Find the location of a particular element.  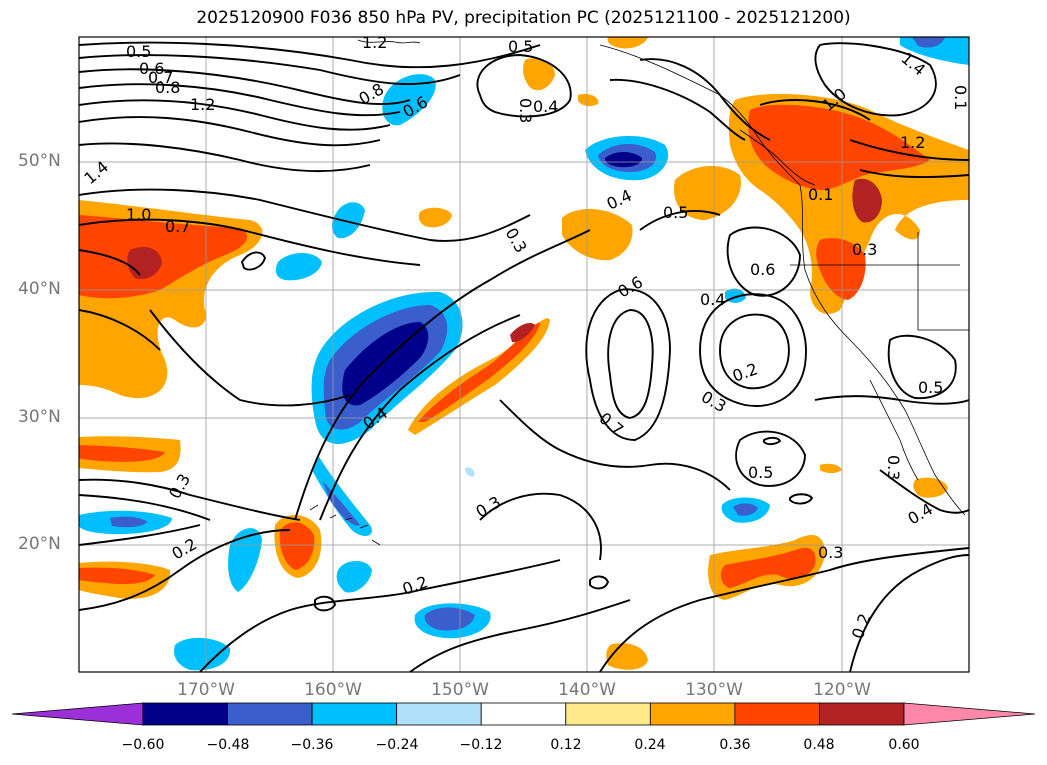

lon-label-130w: 130°W is located at coordinates (714, 690).